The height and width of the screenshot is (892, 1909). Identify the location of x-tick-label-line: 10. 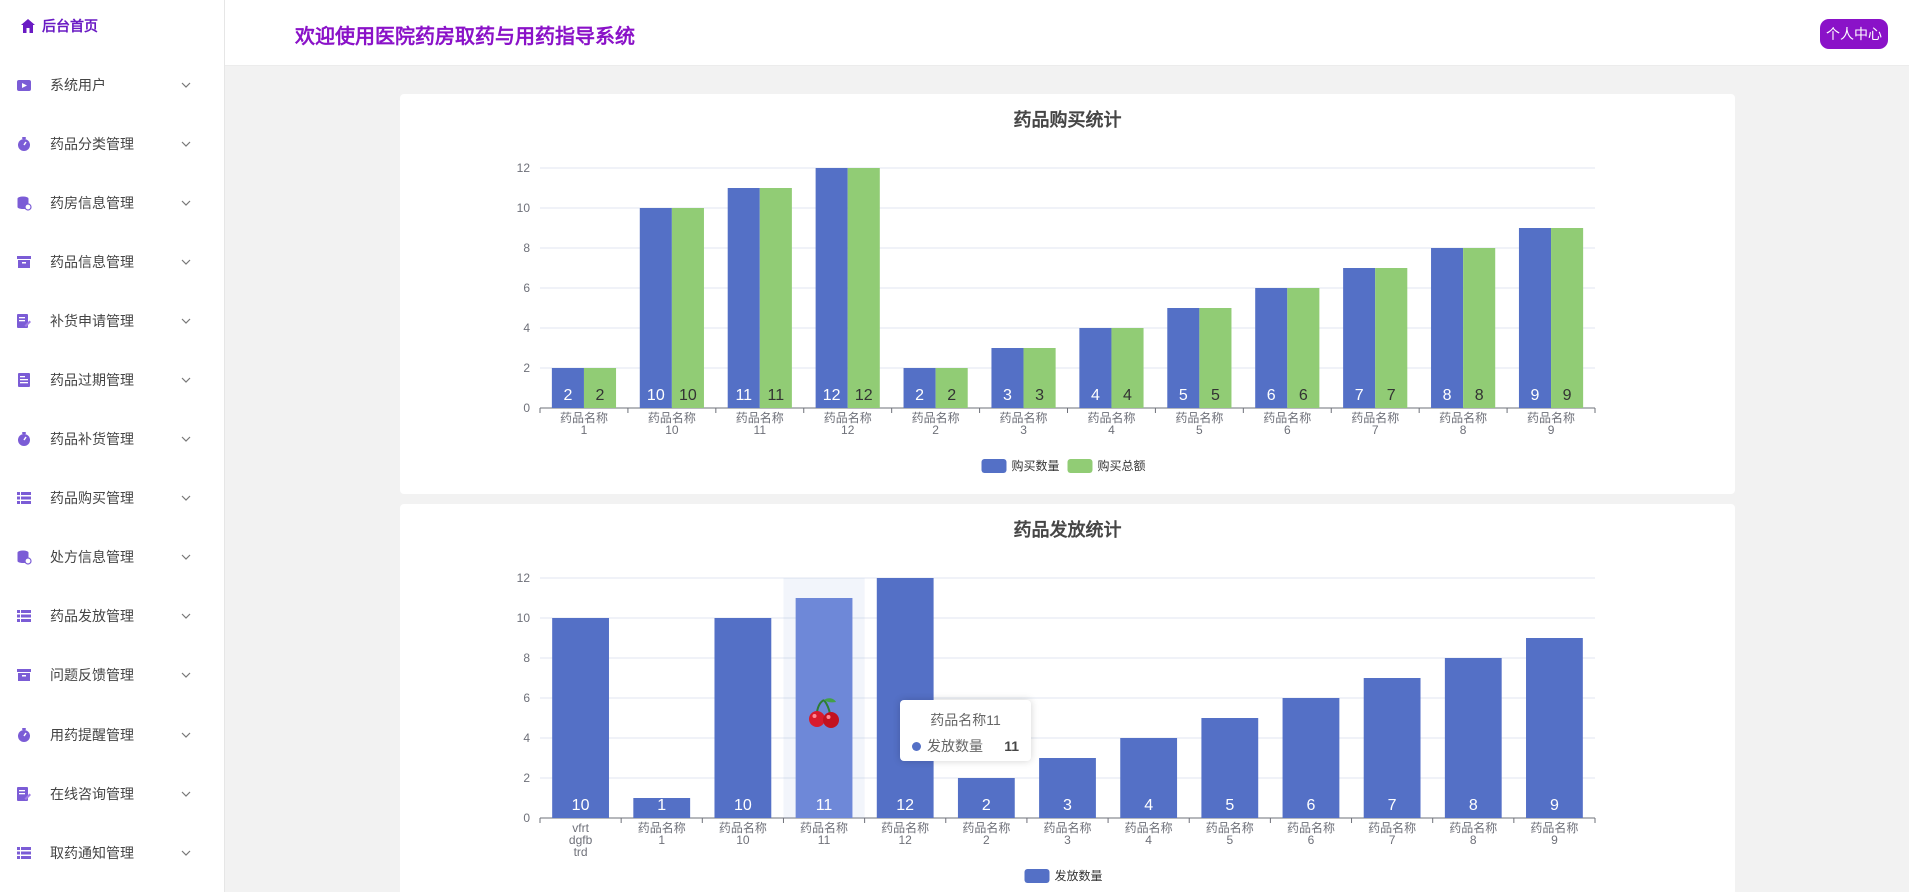
(672, 430).